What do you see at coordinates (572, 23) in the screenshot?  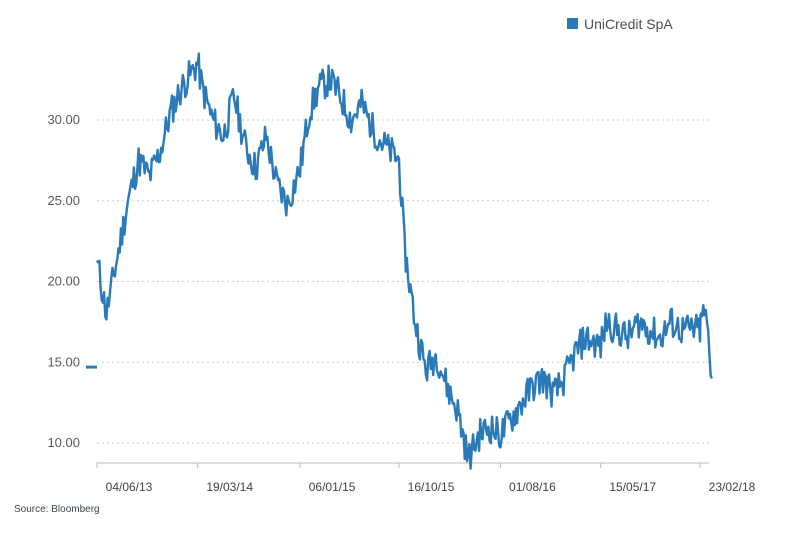 I see `legend-swatch` at bounding box center [572, 23].